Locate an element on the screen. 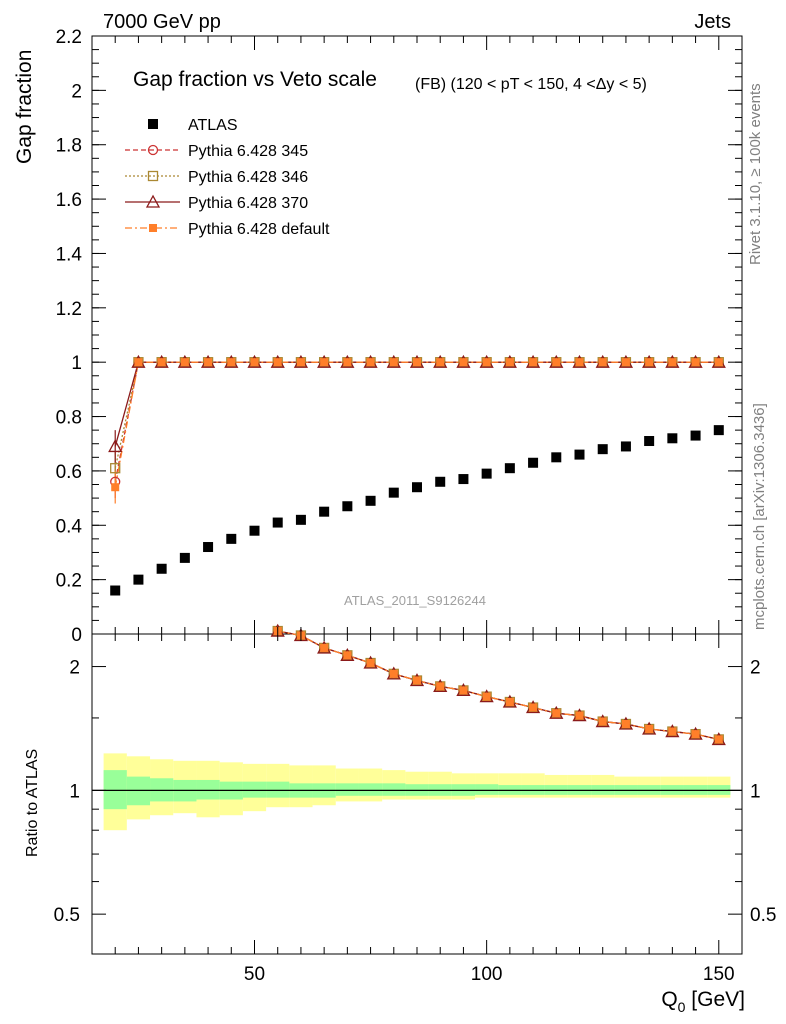 The image size is (786, 1024). x-tick-label: 150 is located at coordinates (719, 974).